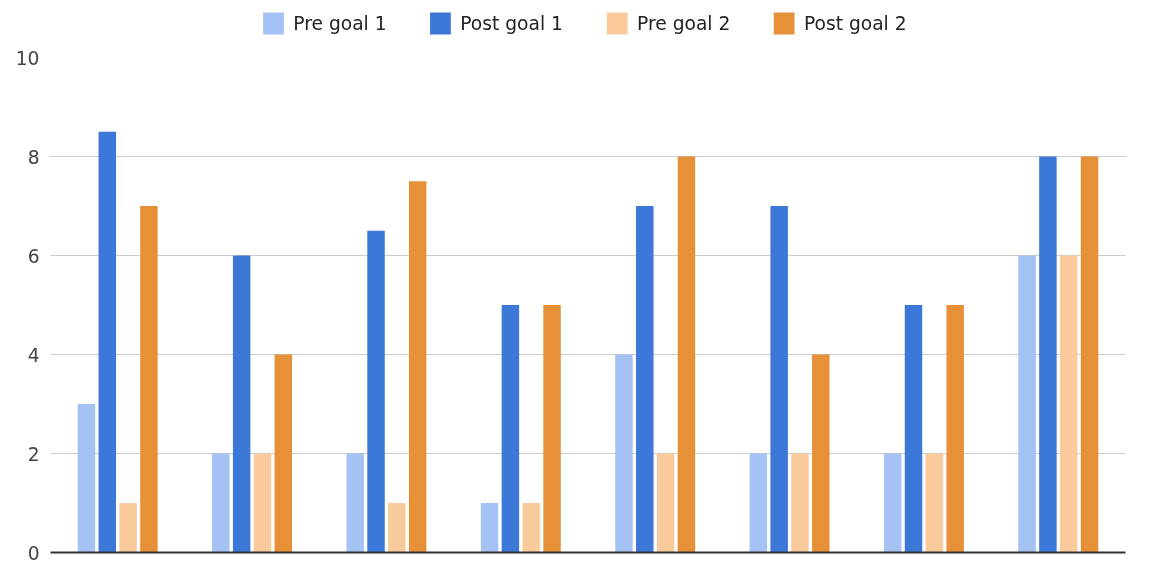  What do you see at coordinates (33, 157) in the screenshot?
I see `y-tick-label: 8` at bounding box center [33, 157].